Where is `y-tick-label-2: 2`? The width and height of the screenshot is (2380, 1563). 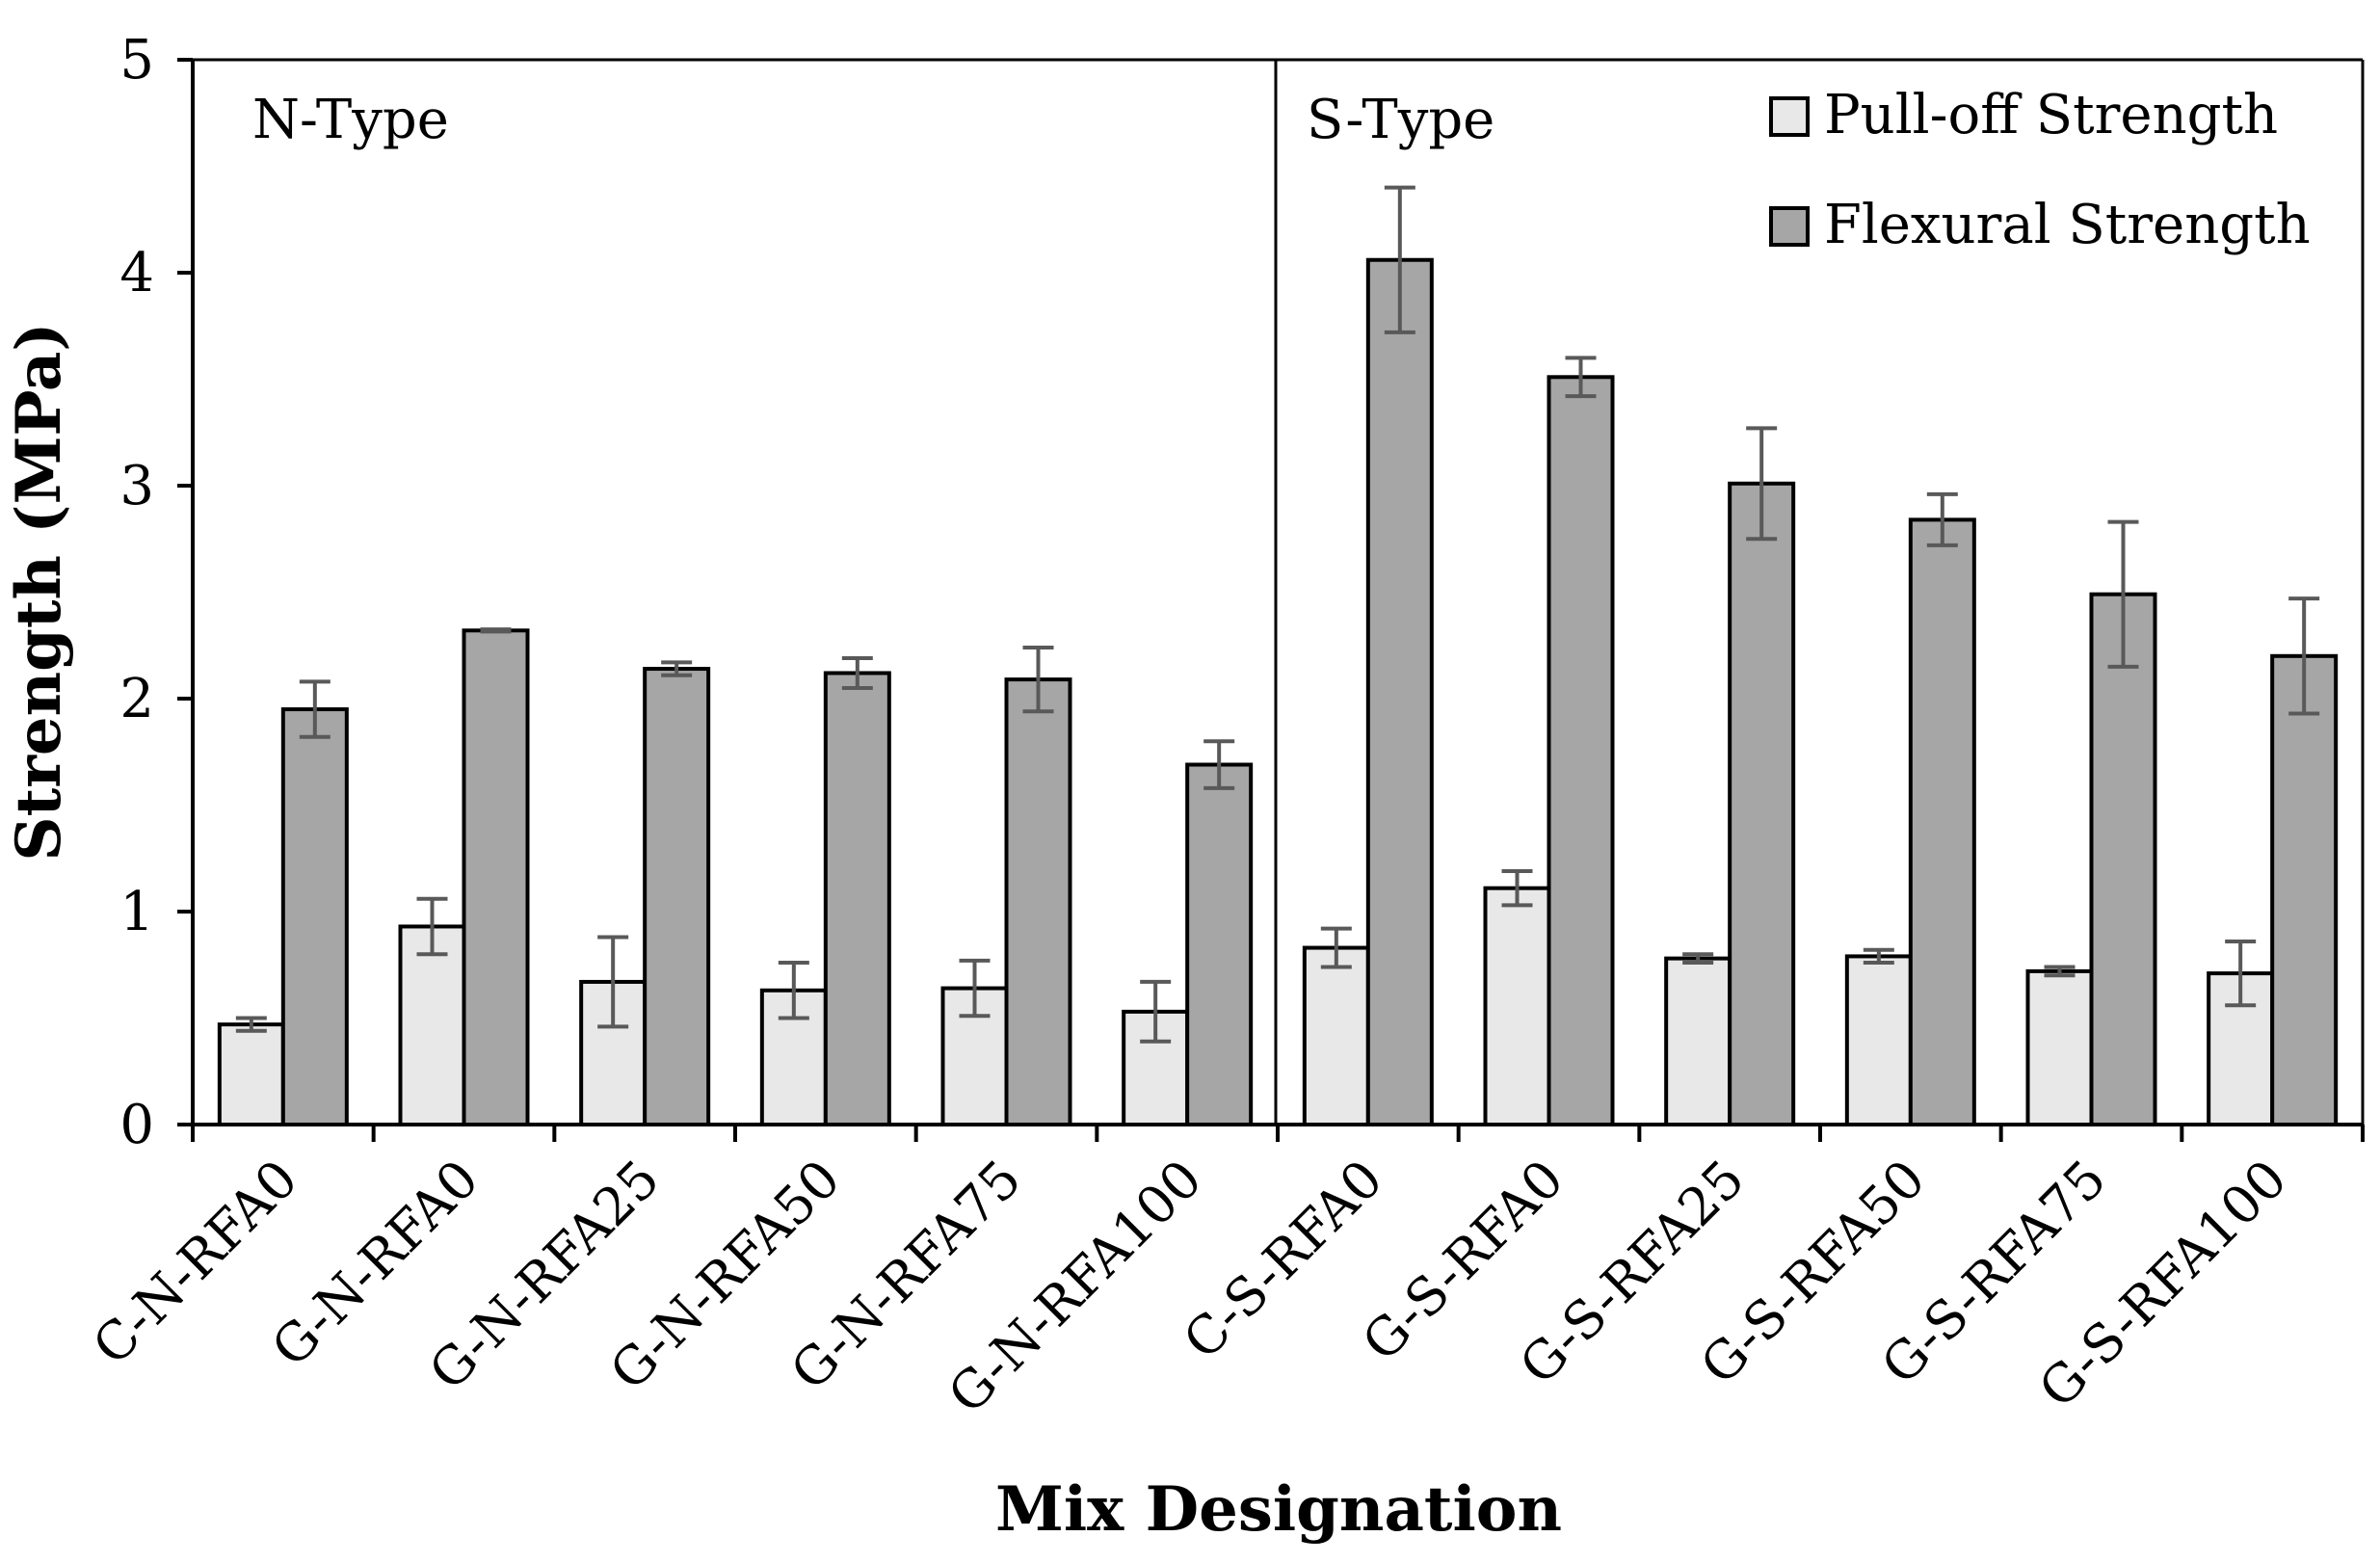
y-tick-label-2: 2 is located at coordinates (137, 699).